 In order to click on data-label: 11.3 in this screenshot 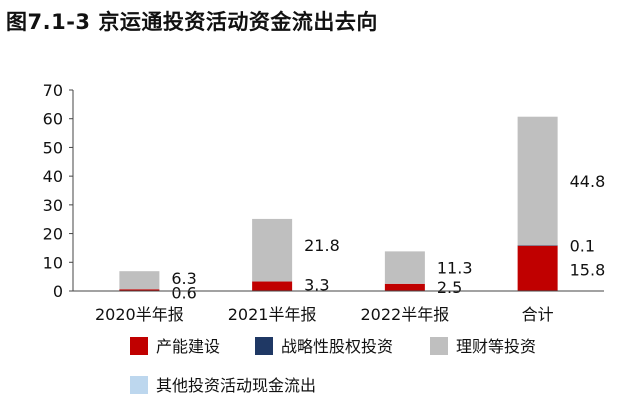, I will do `click(455, 268)`.